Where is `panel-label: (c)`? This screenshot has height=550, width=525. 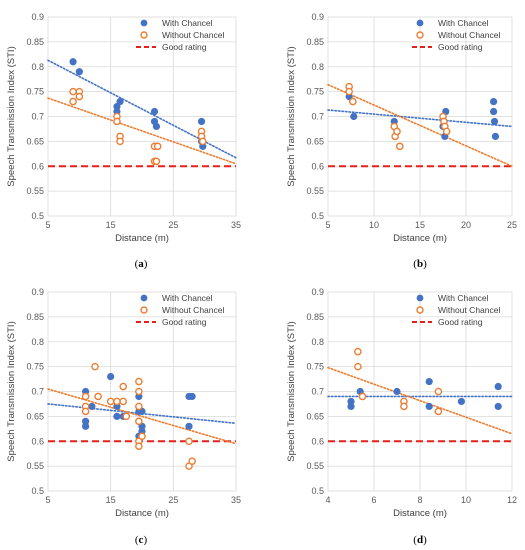 panel-label: (c) is located at coordinates (141, 540).